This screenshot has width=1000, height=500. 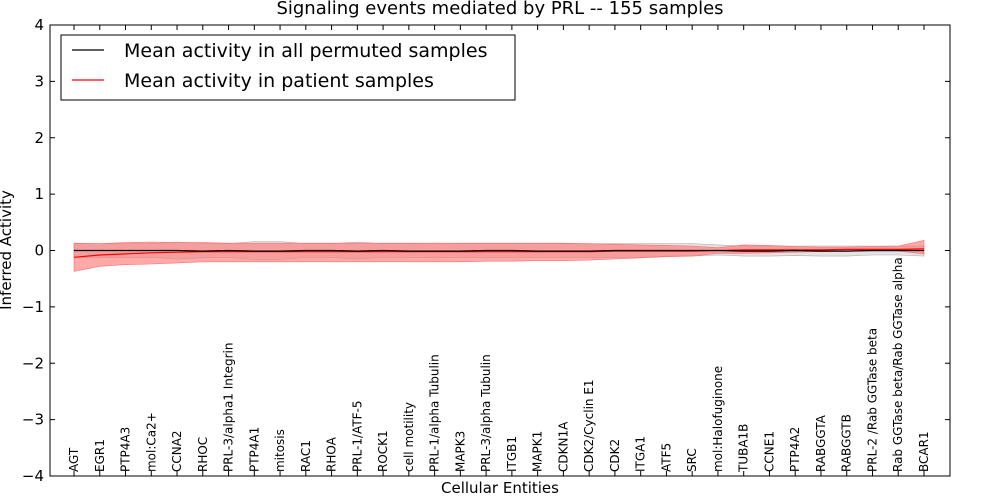 I want to click on x-category-label: RHOC, so click(x=203, y=454).